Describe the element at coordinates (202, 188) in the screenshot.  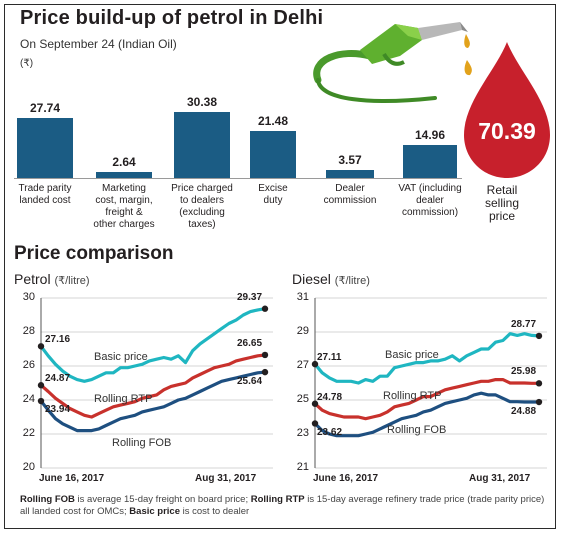
I see `category-line: Price charged` at that location.